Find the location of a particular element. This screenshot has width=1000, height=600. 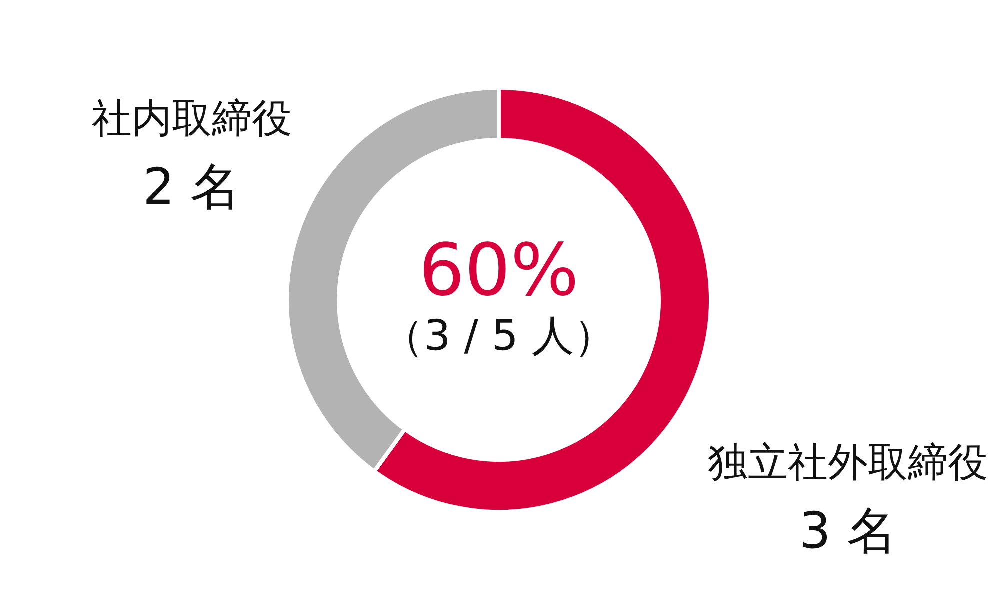

annotation: （3 / 5 人） is located at coordinates (499, 335).